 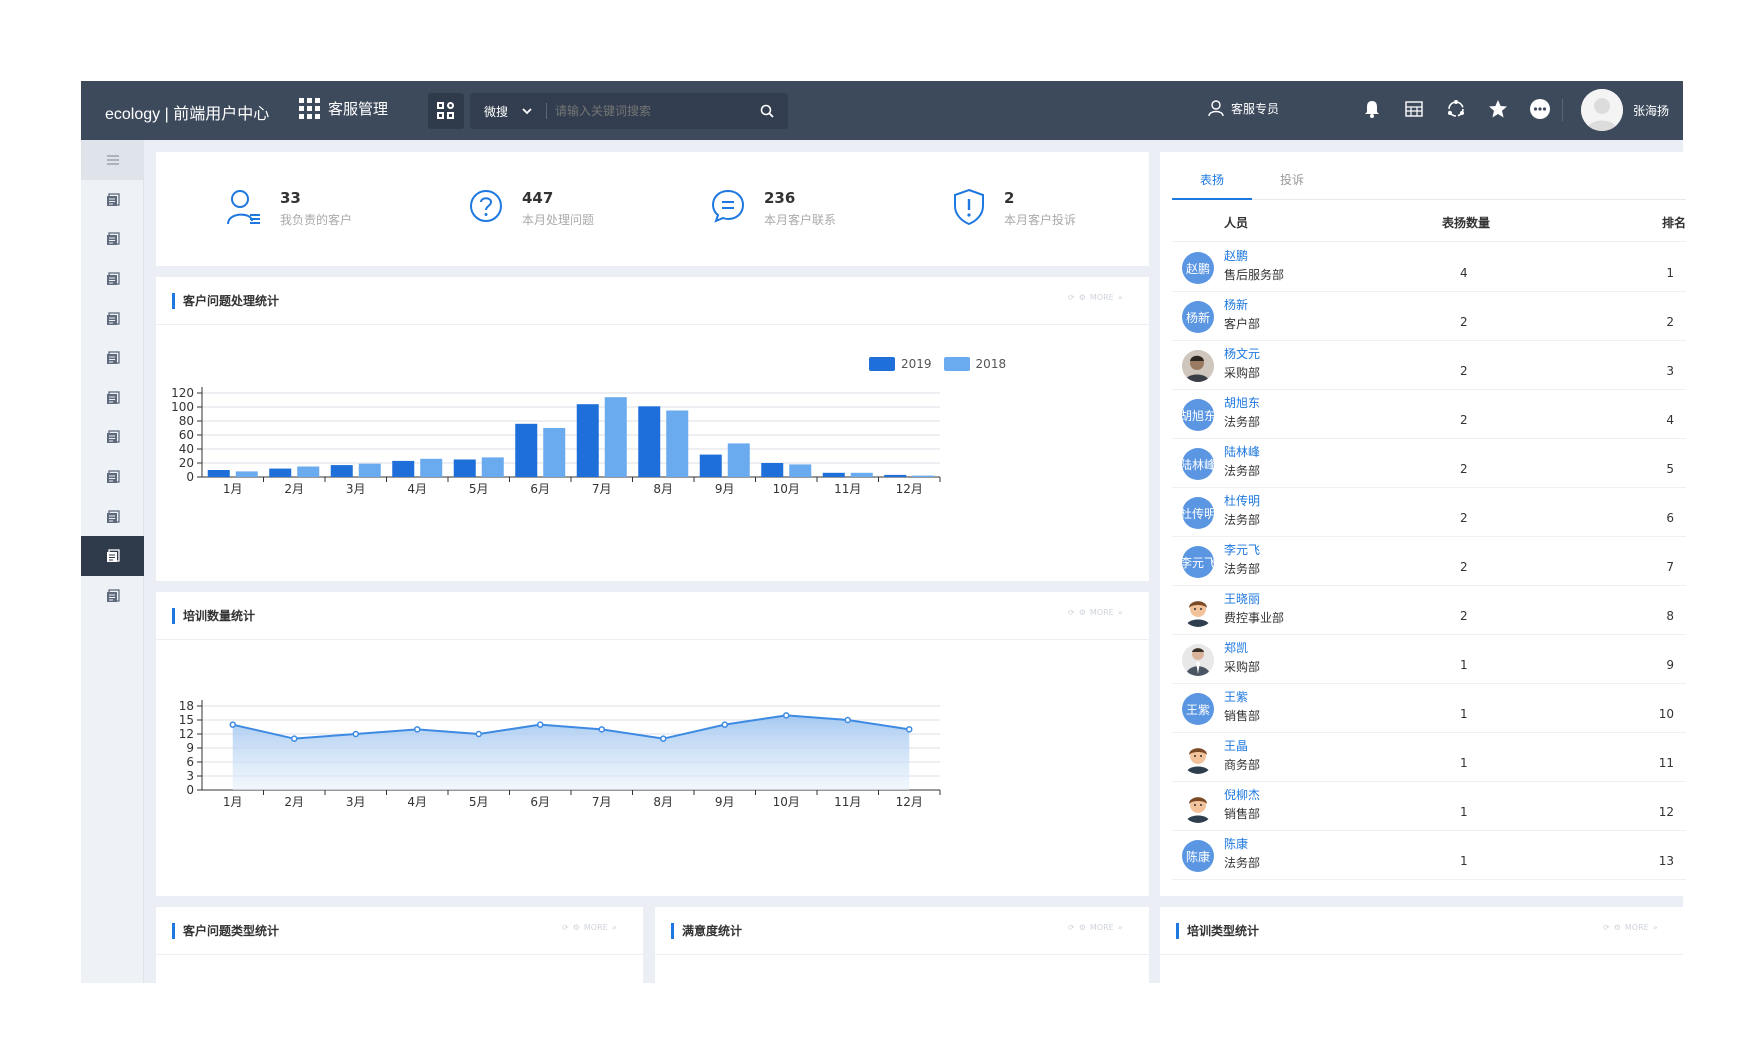 I want to click on table-row: 王晶 商务部 1 11, so click(x=1429, y=757).